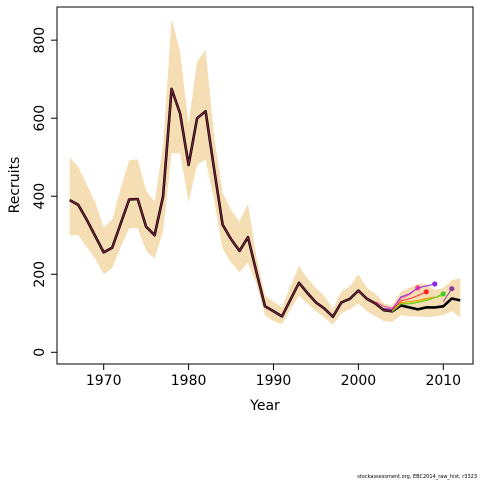  What do you see at coordinates (40, 352) in the screenshot?
I see `y-tick-label: 0` at bounding box center [40, 352].